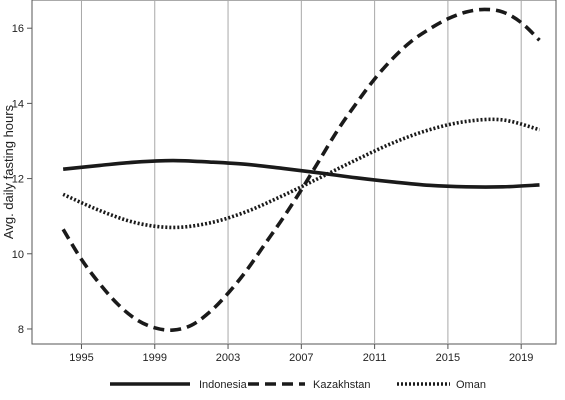 Image resolution: width=565 pixels, height=400 pixels. I want to click on y-tick-label: 8, so click(21, 330).